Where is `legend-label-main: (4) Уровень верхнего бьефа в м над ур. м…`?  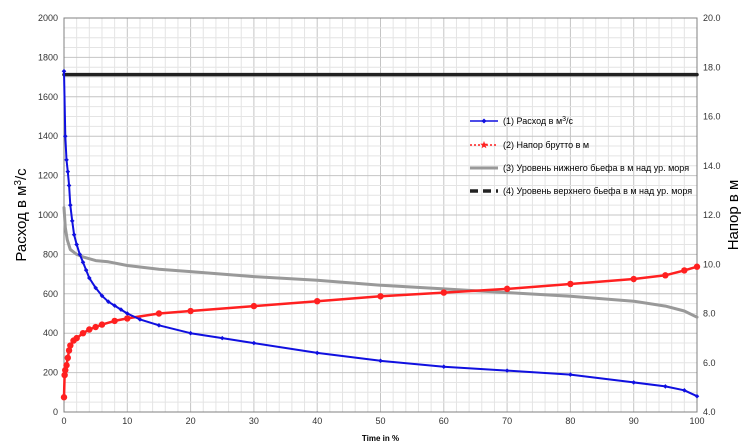 legend-label-main: (4) Уровень верхнего бьефа в м над ур. м… is located at coordinates (597, 191).